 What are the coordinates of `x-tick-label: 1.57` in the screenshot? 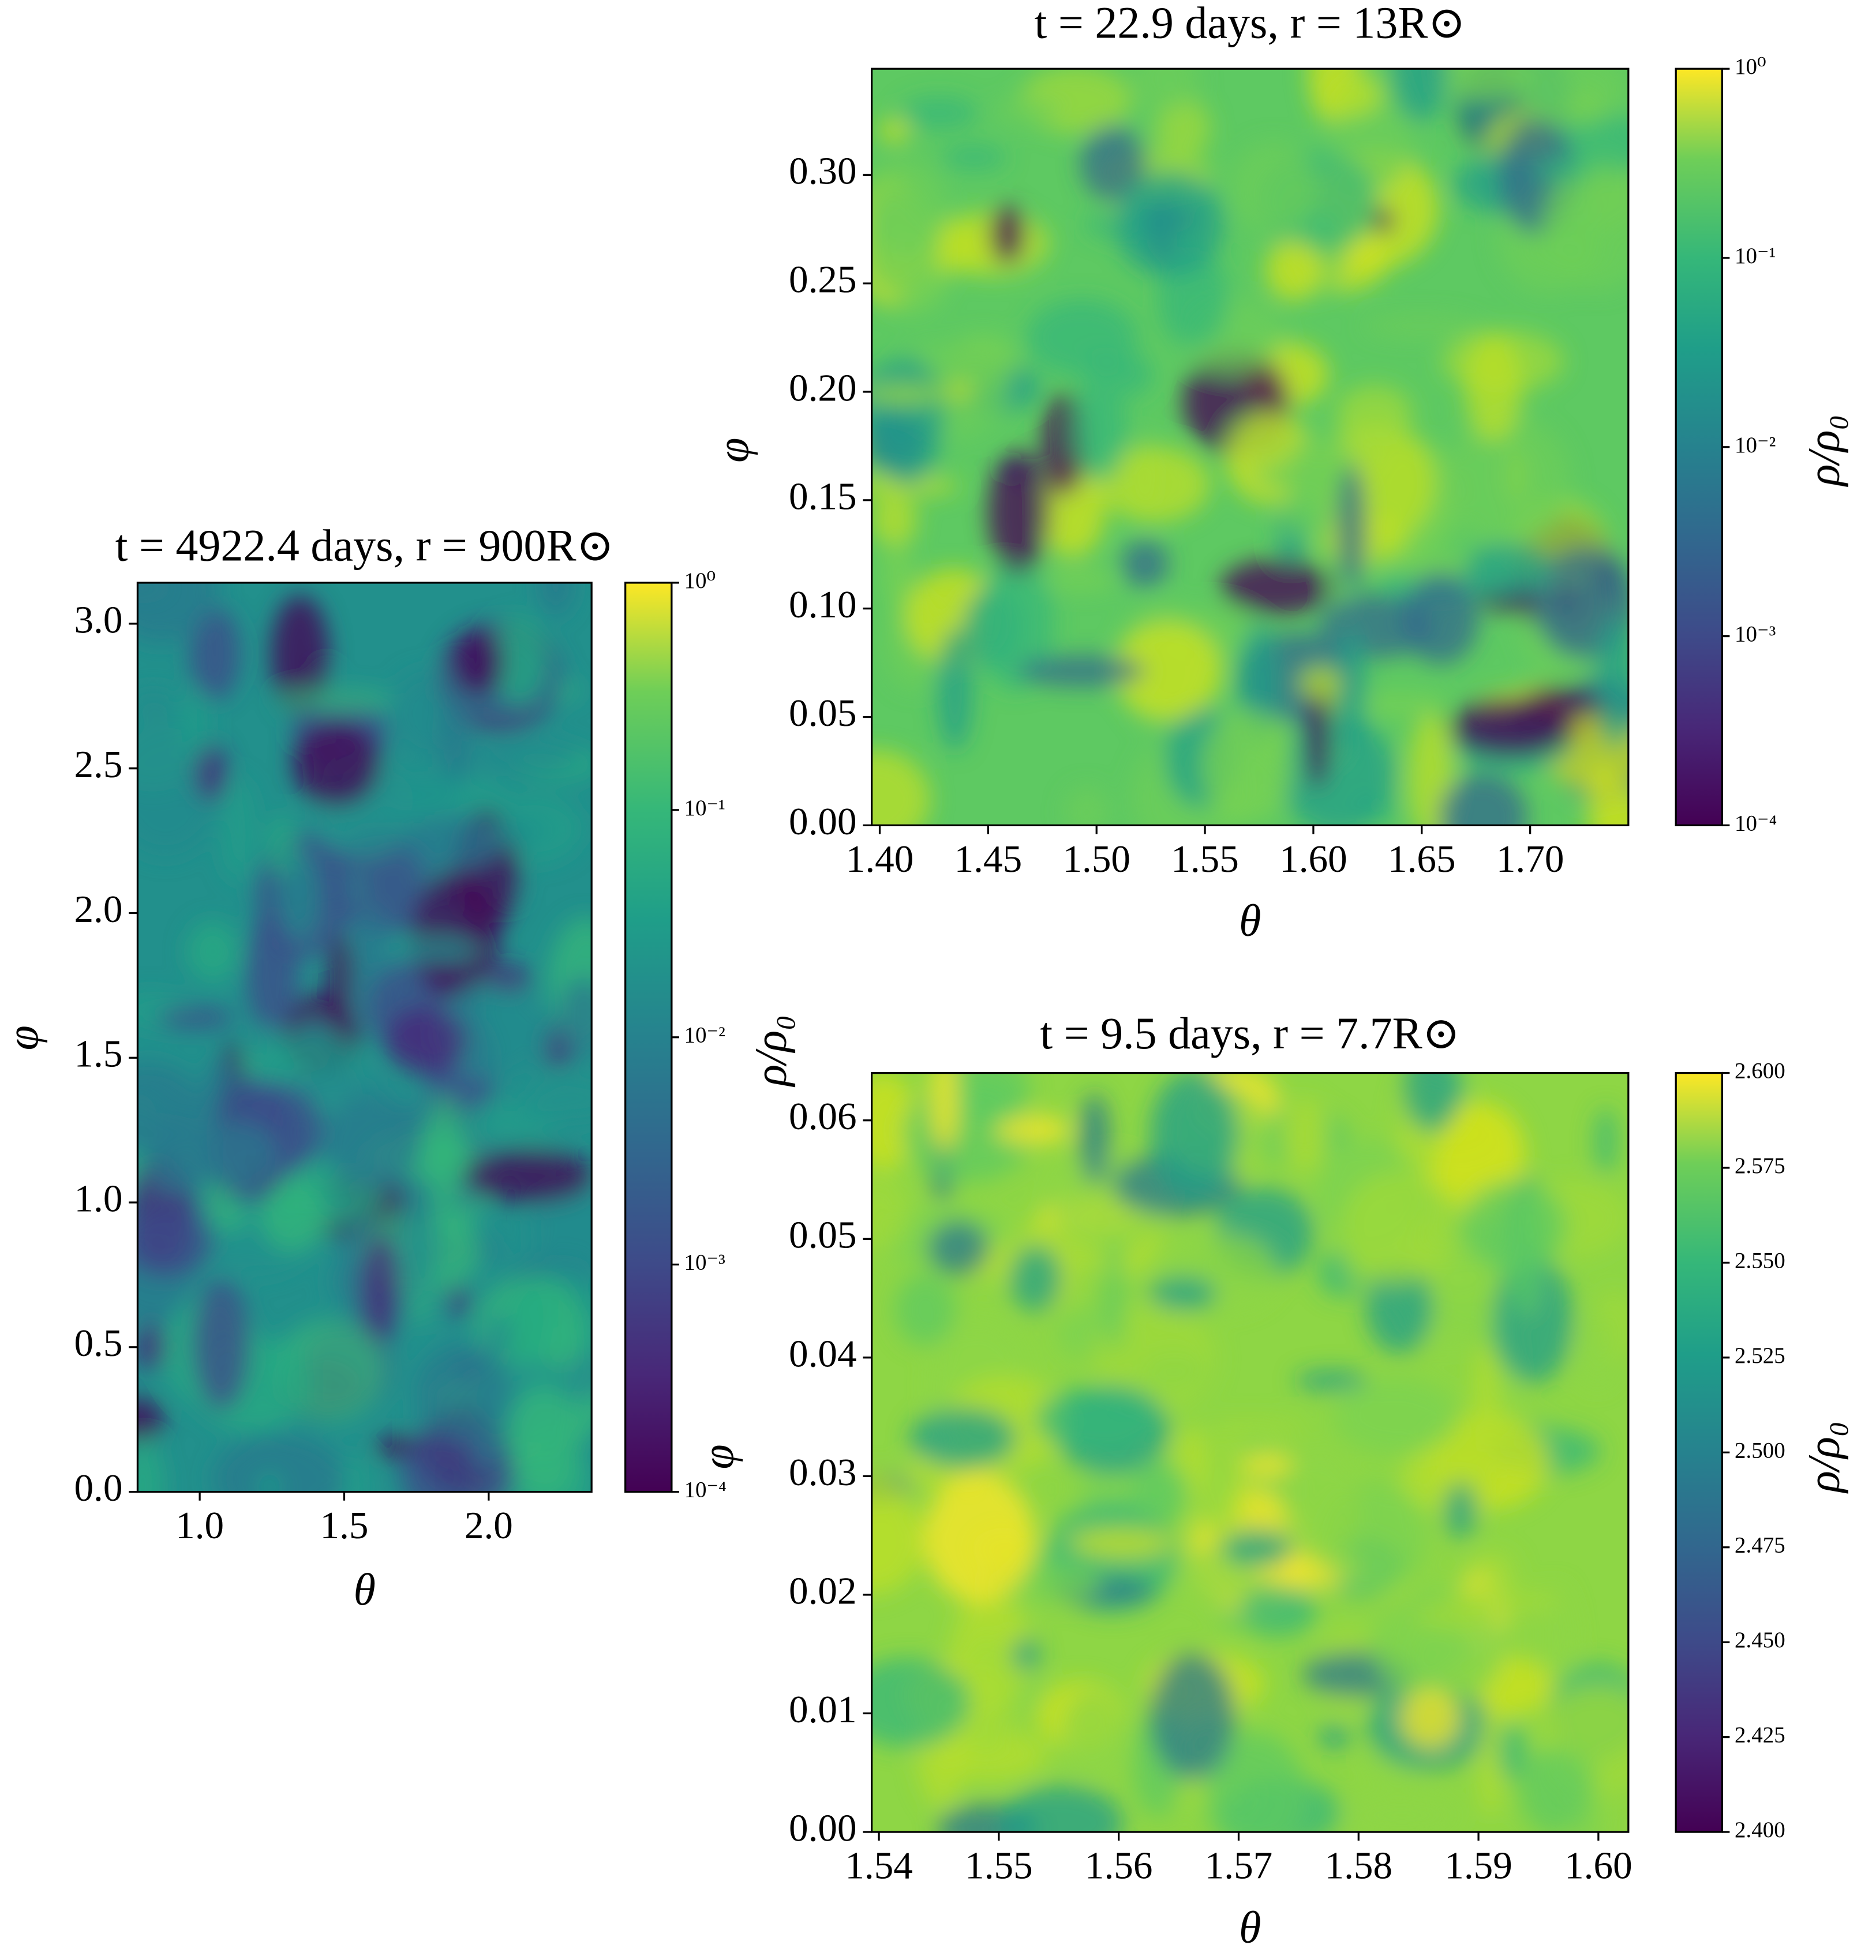 It's located at (1239, 1865).